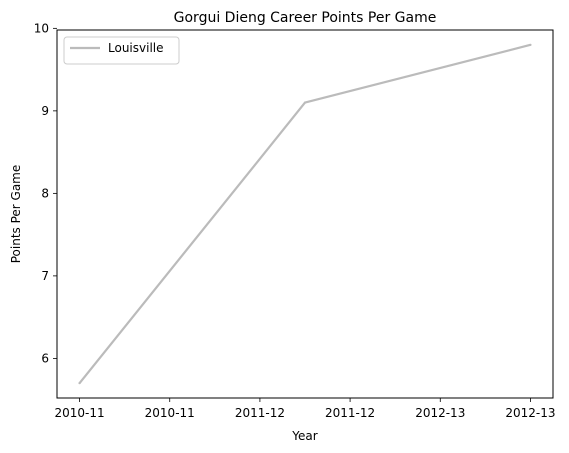 This screenshot has height=453, width=569. What do you see at coordinates (305, 18) in the screenshot?
I see `chart-title: Gorgui Dieng Career Points Per Game` at bounding box center [305, 18].